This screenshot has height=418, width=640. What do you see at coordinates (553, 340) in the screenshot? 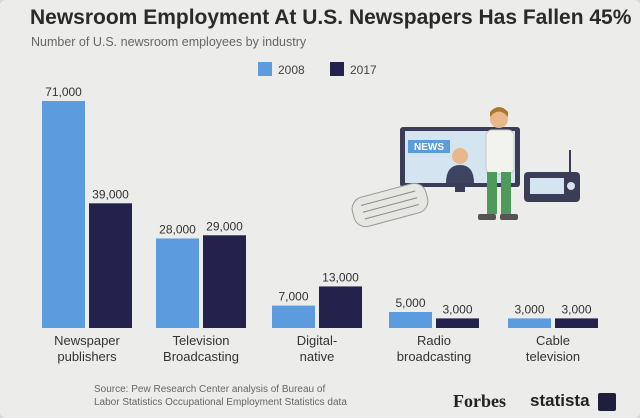
I see `category-label-4-line-0: Cable` at bounding box center [553, 340].